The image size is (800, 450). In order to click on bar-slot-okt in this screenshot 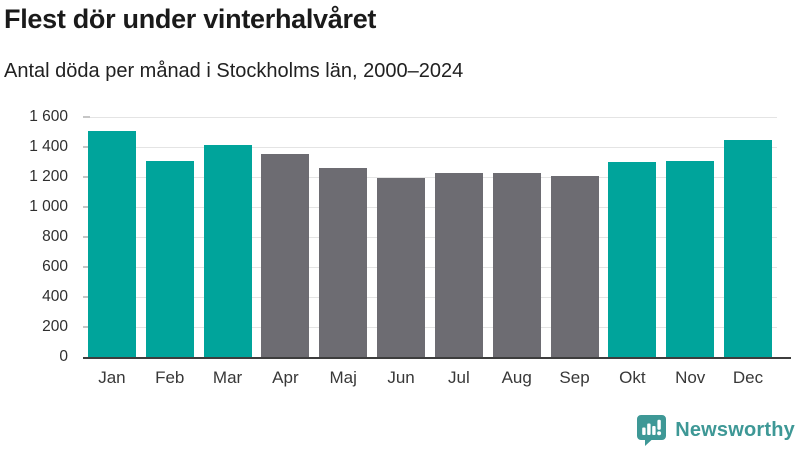, I will do `click(632, 237)`.